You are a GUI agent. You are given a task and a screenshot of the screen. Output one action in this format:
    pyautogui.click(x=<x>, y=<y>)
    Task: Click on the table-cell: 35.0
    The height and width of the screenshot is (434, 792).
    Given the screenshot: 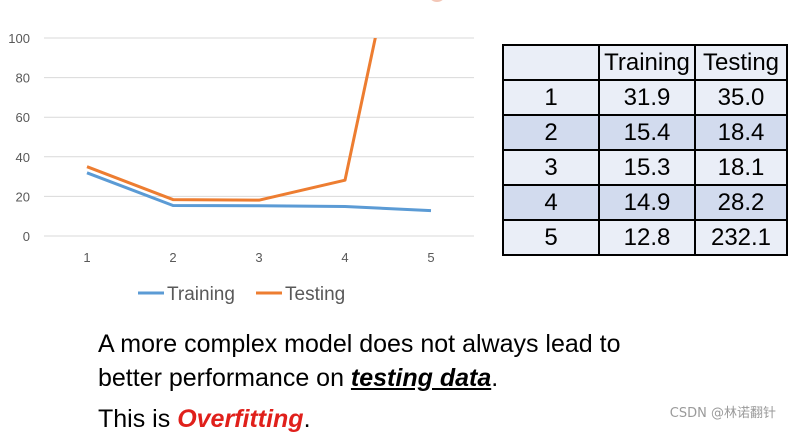 What is the action you would take?
    pyautogui.click(x=741, y=97)
    